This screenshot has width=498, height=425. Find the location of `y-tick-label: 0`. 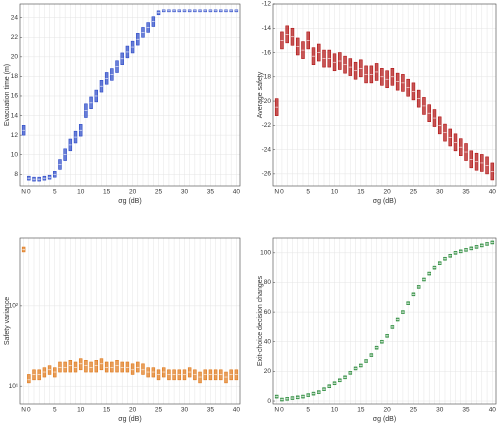

y-tick-label: 0 is located at coordinates (269, 401).